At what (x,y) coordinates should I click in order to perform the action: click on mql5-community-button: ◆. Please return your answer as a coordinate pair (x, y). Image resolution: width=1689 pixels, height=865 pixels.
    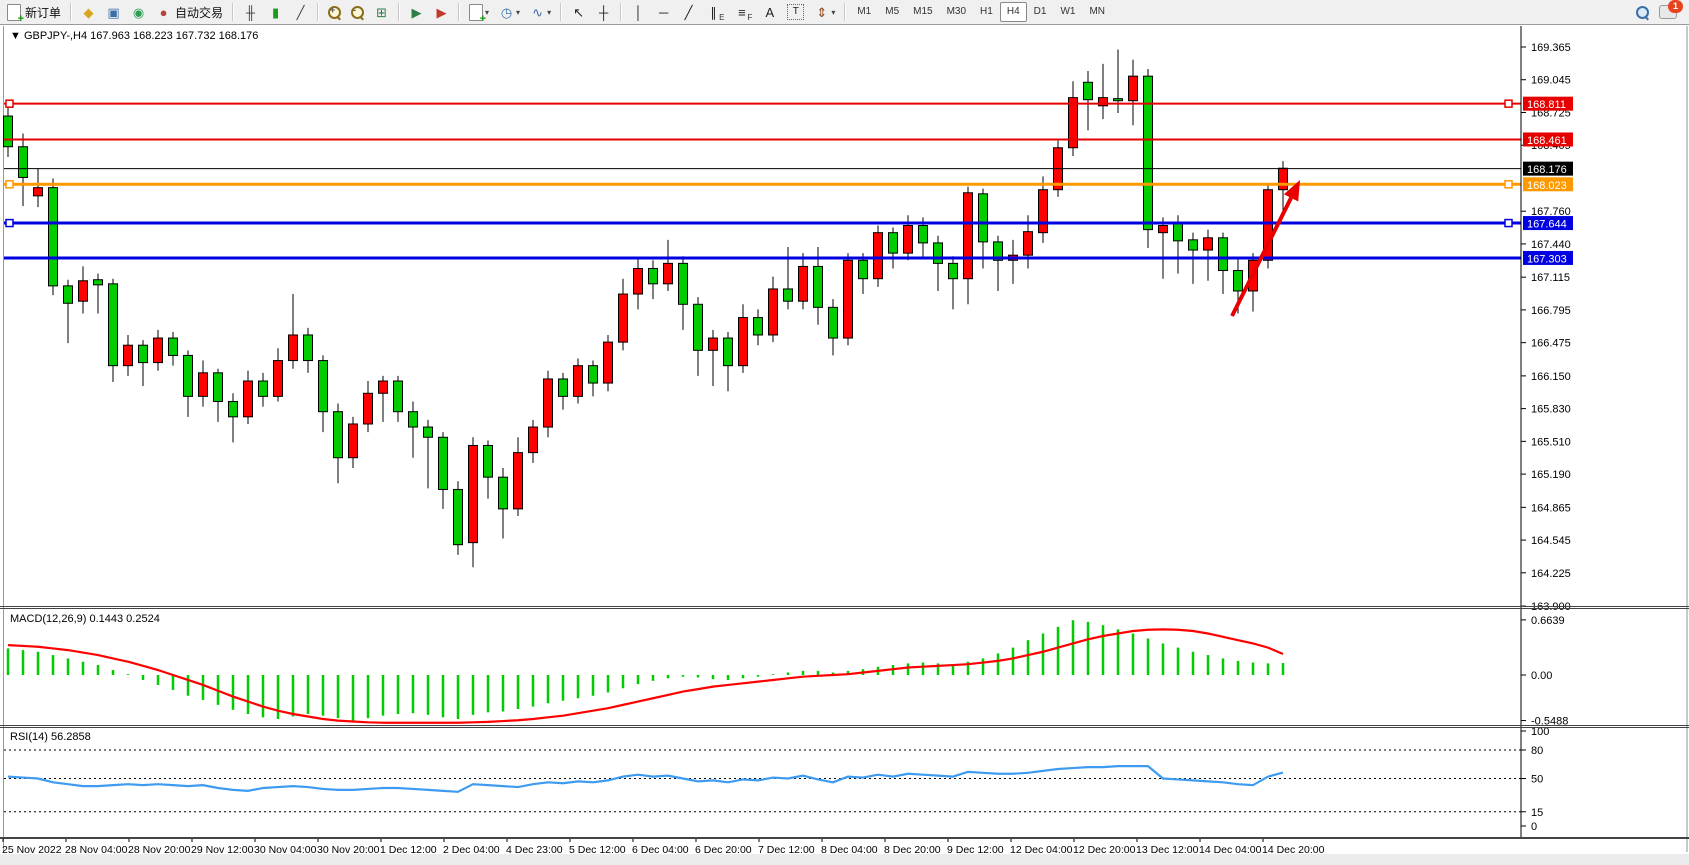
    Looking at the image, I should click on (88, 12).